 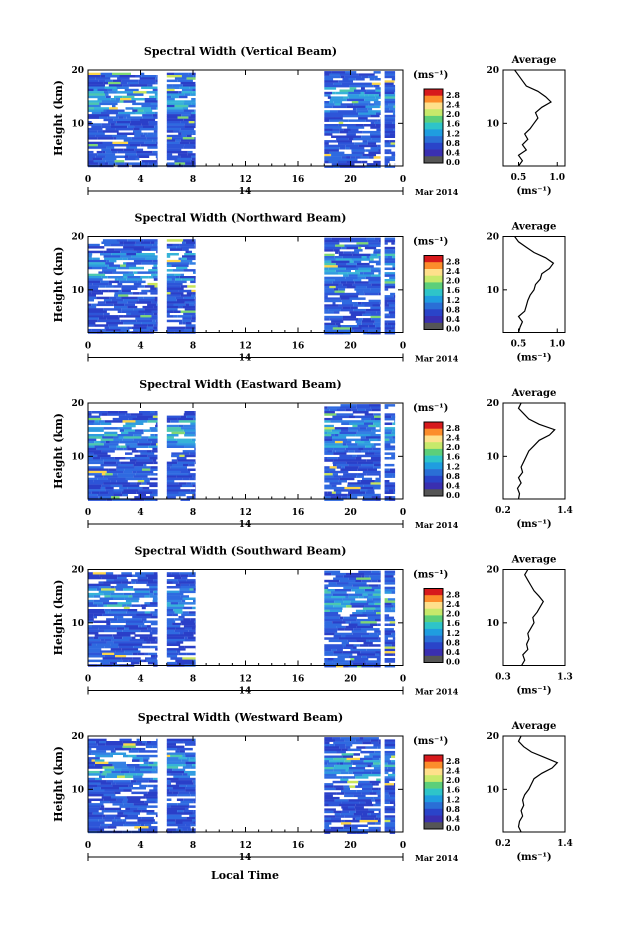 What do you see at coordinates (240, 551) in the screenshot?
I see `panel-title: Spectral Width (Southward Beam)` at bounding box center [240, 551].